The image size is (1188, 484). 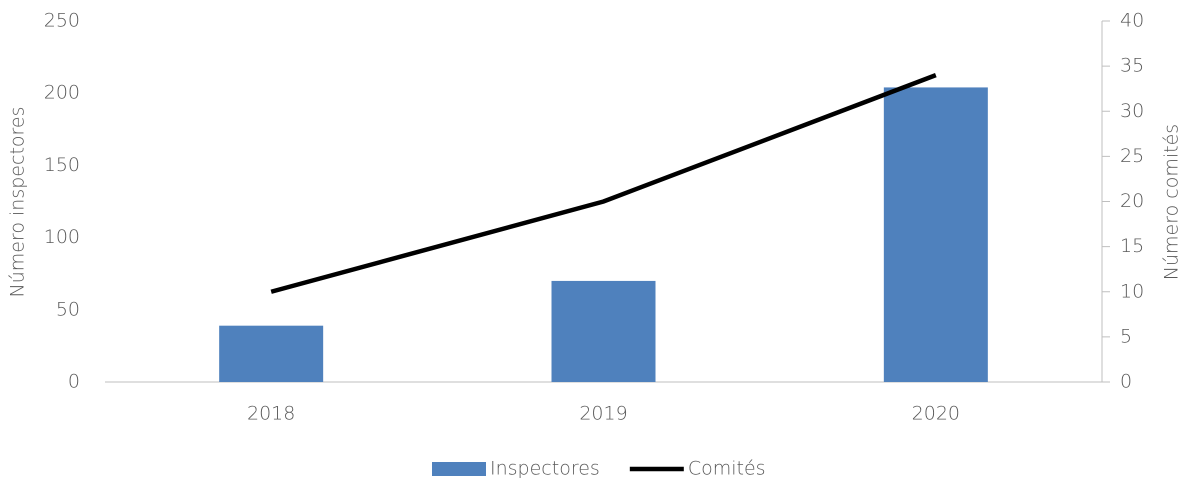 What do you see at coordinates (1132, 291) in the screenshot?
I see `y2-tick-label: 10` at bounding box center [1132, 291].